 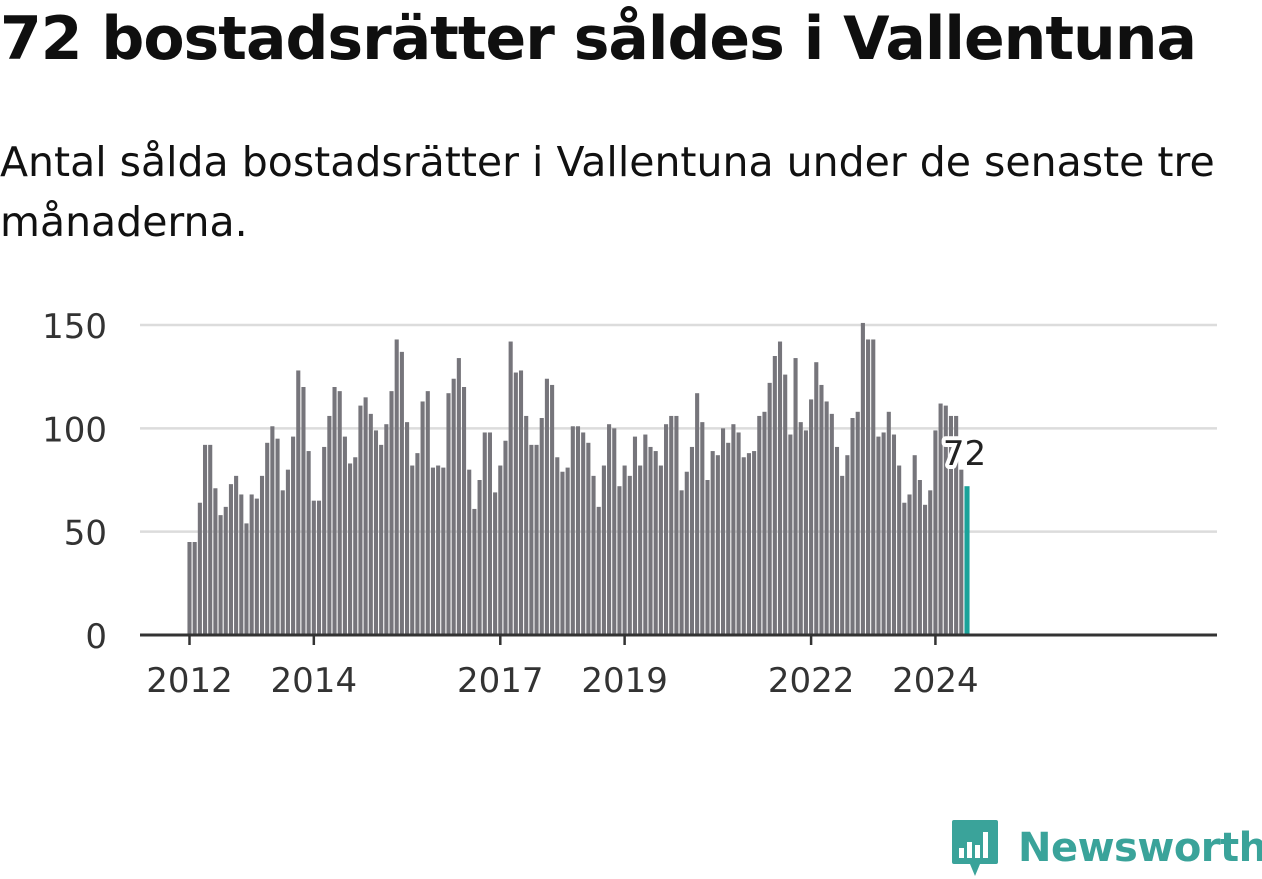 I want to click on y-tick-label: 50, so click(x=85, y=534).